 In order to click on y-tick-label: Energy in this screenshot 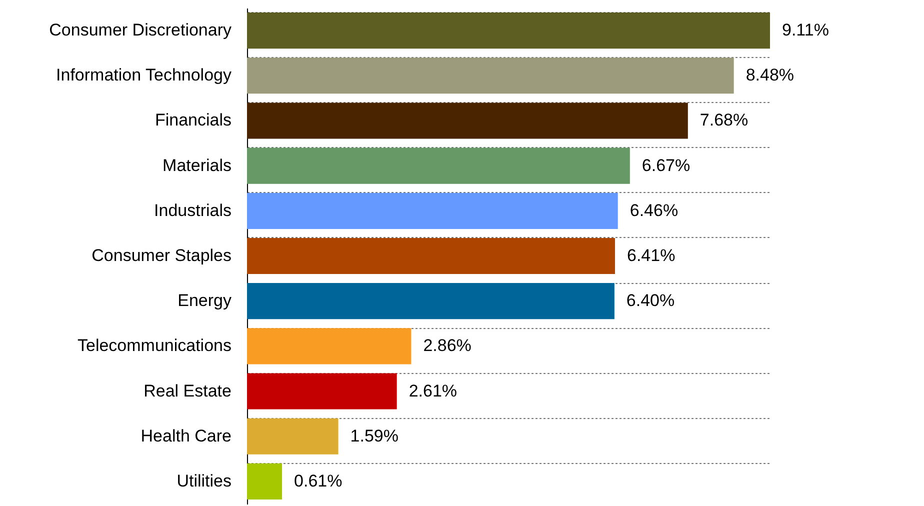, I will do `click(205, 300)`.